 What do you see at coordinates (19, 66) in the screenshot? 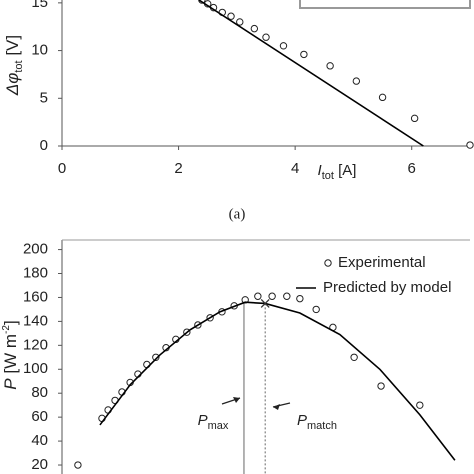
I see `y-axis-title-sub: tot` at bounding box center [19, 66].